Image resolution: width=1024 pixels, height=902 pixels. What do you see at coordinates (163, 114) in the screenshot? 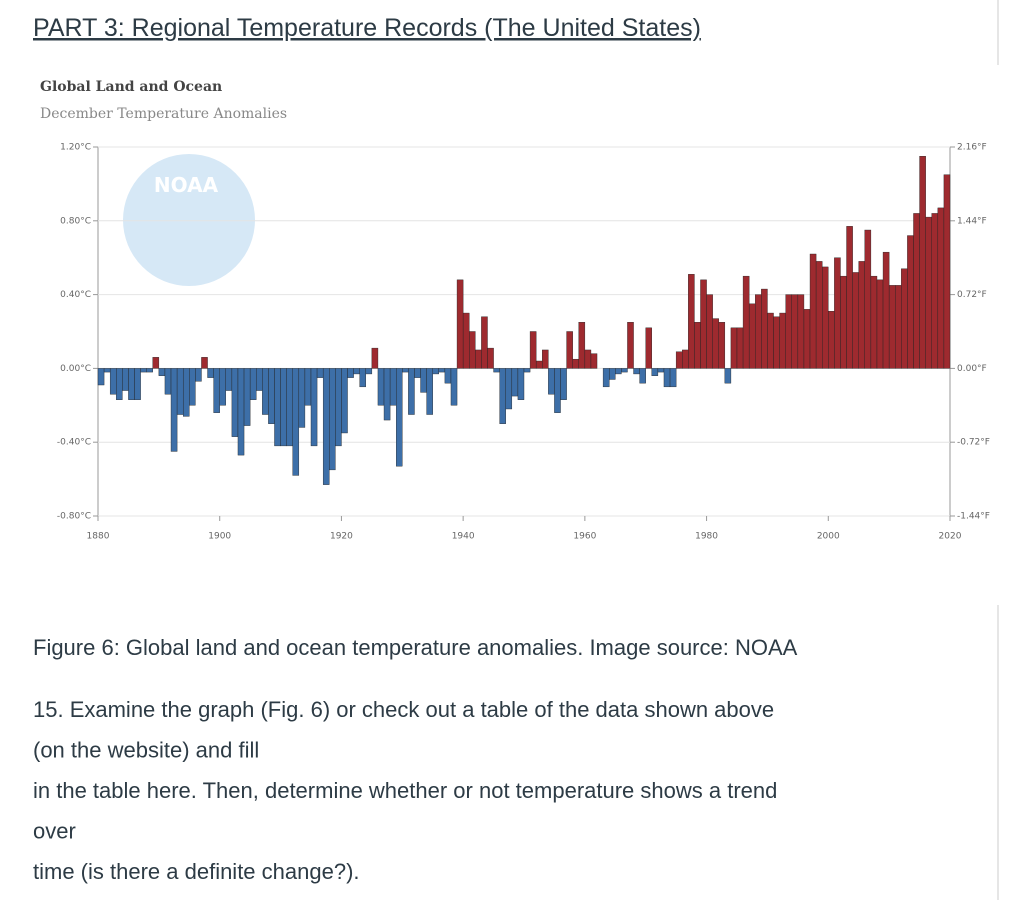
I see `chart-subtitle: December Temperature Anomalies` at bounding box center [163, 114].